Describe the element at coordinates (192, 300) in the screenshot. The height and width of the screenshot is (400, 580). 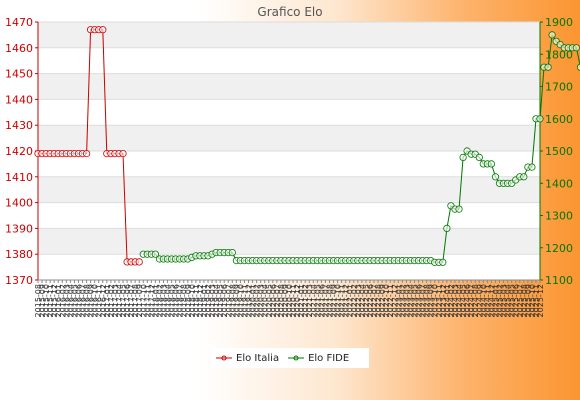
I see `x-tick-label: 2018-10` at that location.